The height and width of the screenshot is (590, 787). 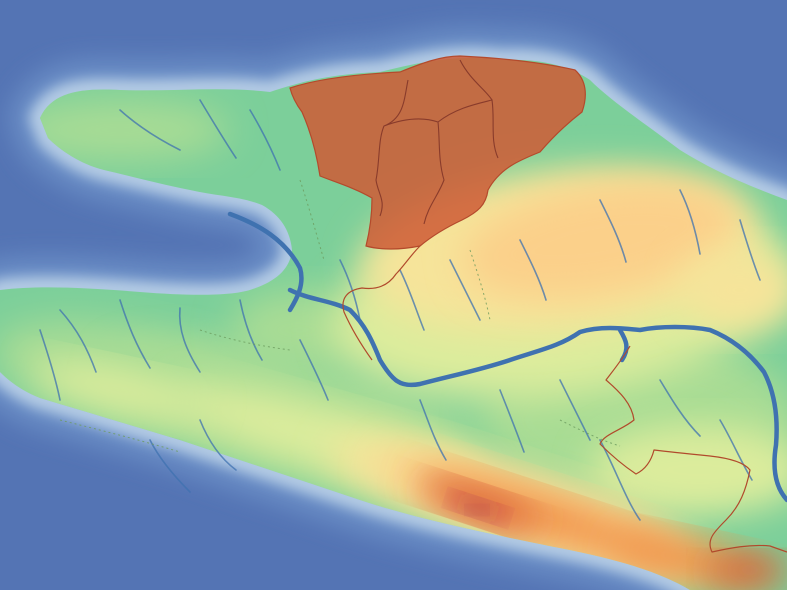 I want to click on highlighted-region, so click(x=437, y=152).